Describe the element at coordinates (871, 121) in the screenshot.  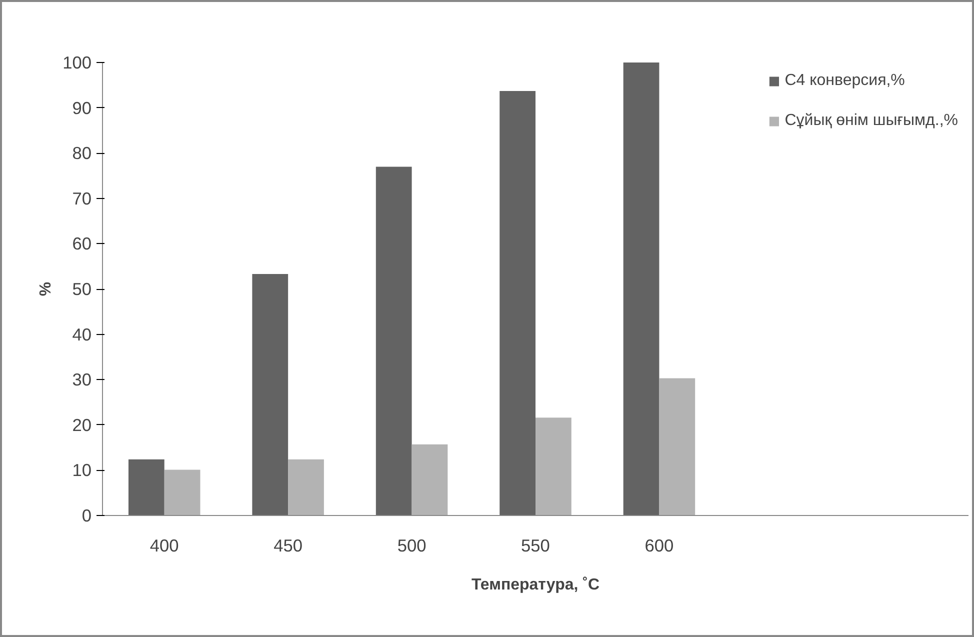
I see `legend-label: Сұйық өнім шығымд.,%` at that location.